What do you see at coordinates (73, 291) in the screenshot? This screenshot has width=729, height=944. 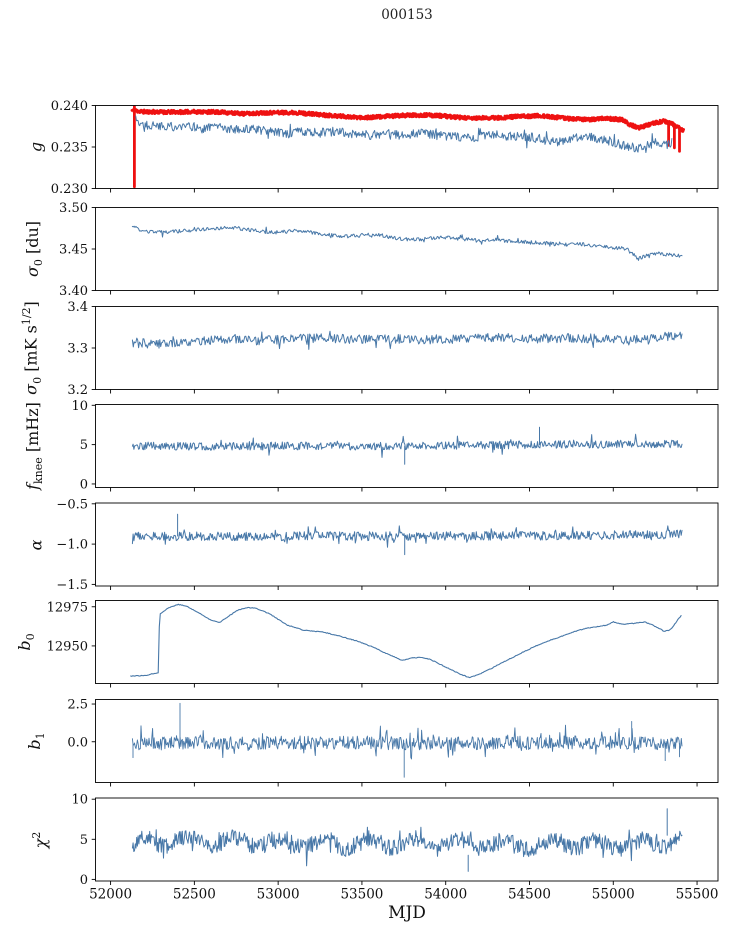 I see `y-tick-label: 3.40` at bounding box center [73, 291].